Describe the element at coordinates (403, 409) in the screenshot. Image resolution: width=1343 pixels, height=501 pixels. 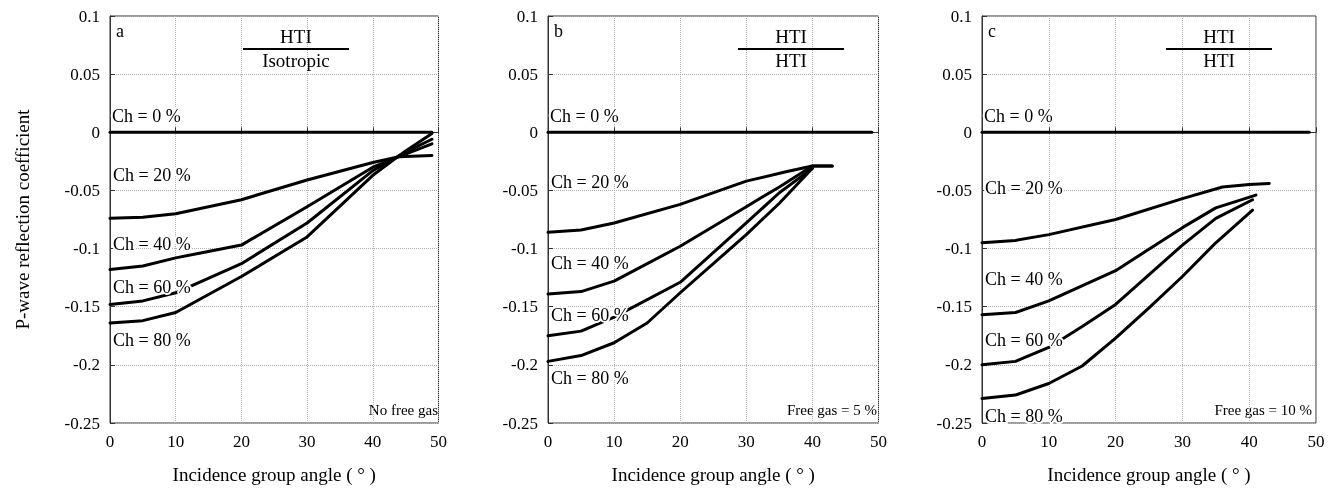
I see `annotation: No free gas` at that location.